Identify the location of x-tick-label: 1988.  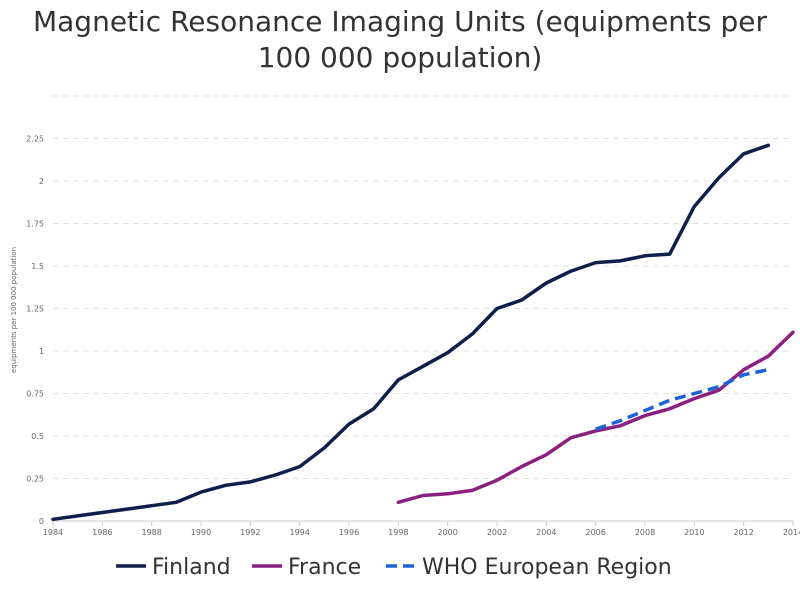
(151, 532).